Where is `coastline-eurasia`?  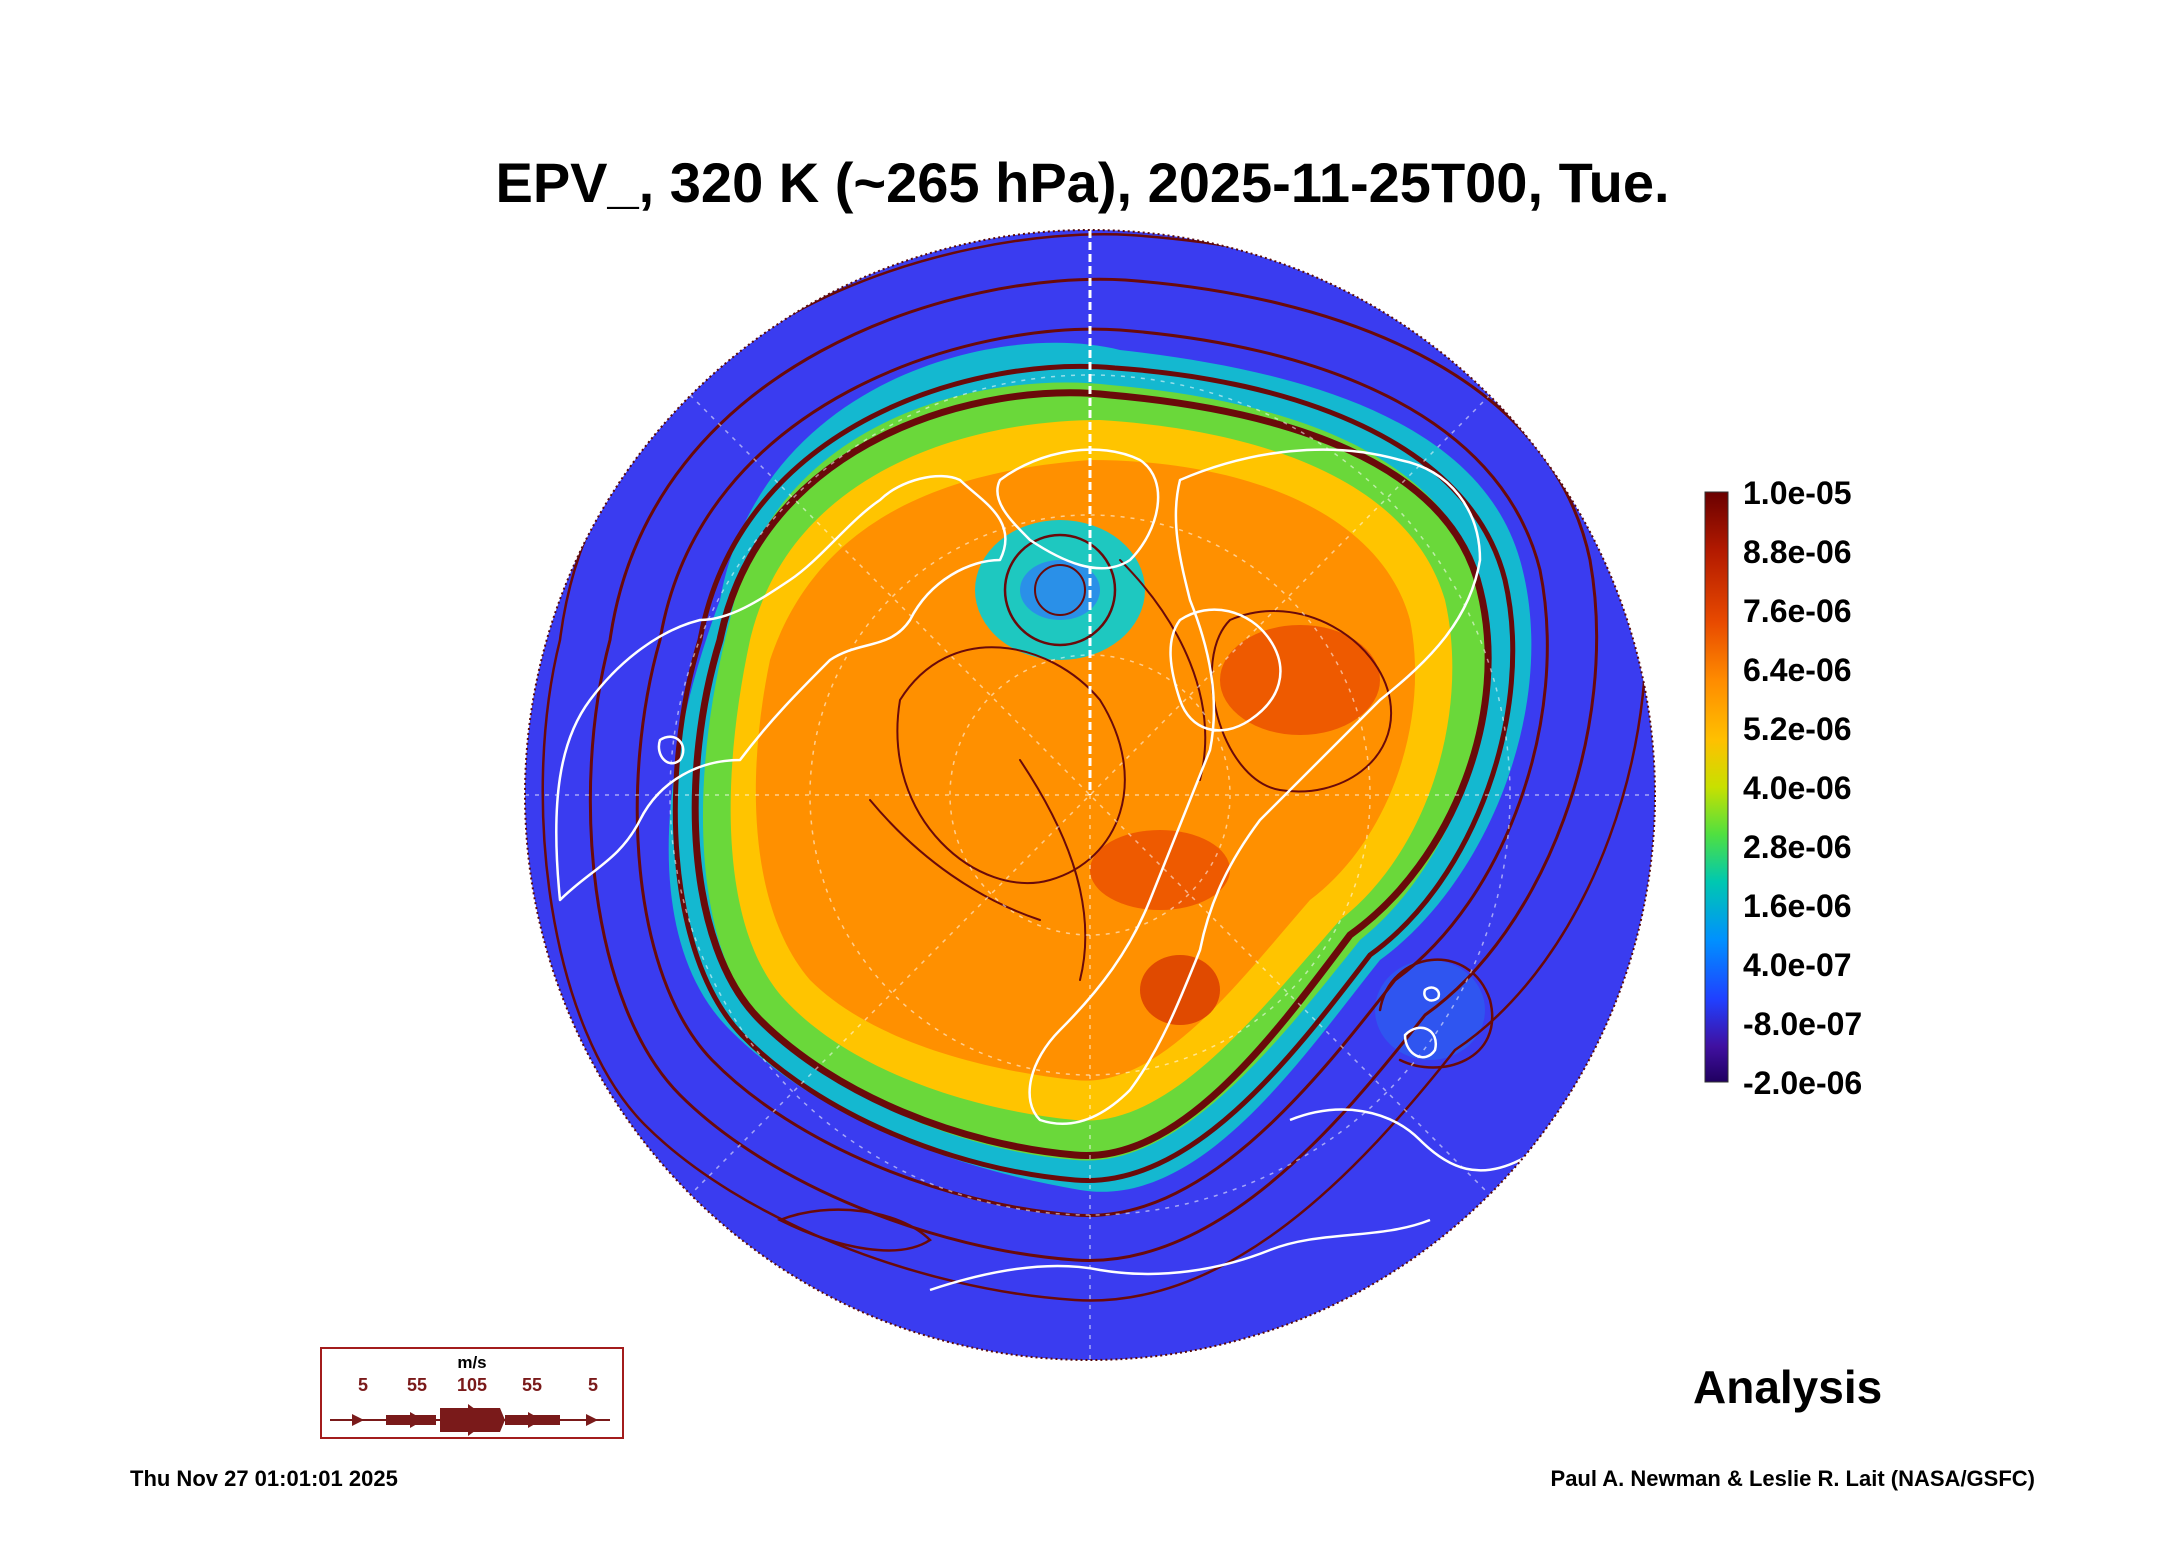 coastline-eurasia is located at coordinates (1255, 786).